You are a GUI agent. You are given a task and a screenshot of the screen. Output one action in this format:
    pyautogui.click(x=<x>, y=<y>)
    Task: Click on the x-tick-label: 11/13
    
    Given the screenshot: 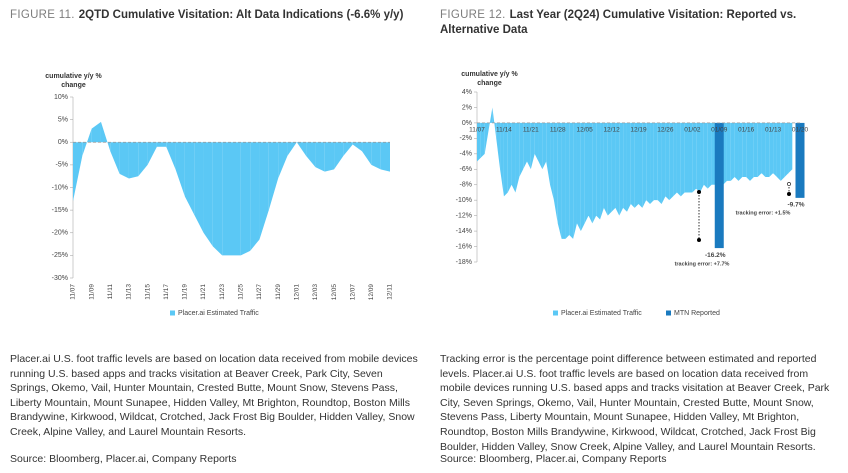 What is the action you would take?
    pyautogui.click(x=129, y=292)
    